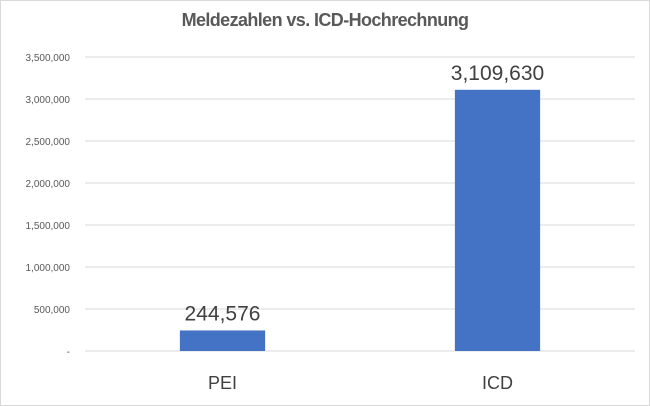 The width and height of the screenshot is (650, 406). What do you see at coordinates (68, 352) in the screenshot?
I see `y-tick-label: -` at bounding box center [68, 352].